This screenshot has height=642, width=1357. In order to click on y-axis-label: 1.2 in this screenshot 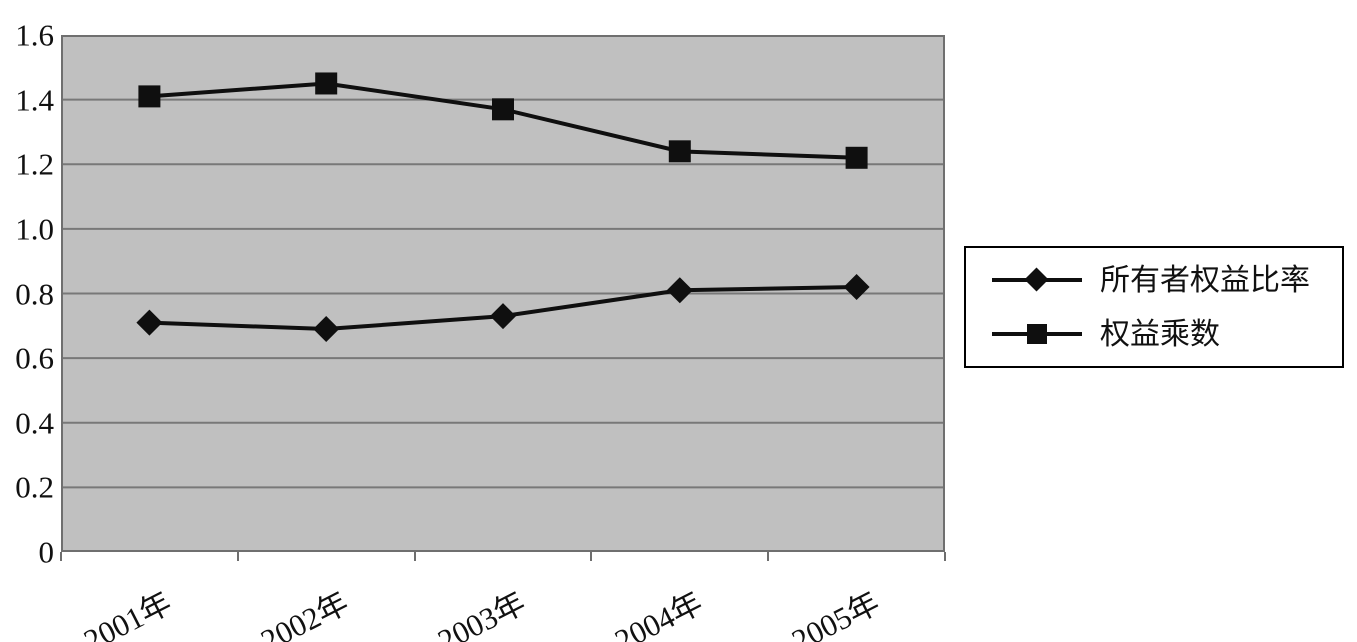, I will do `click(34, 164)`.